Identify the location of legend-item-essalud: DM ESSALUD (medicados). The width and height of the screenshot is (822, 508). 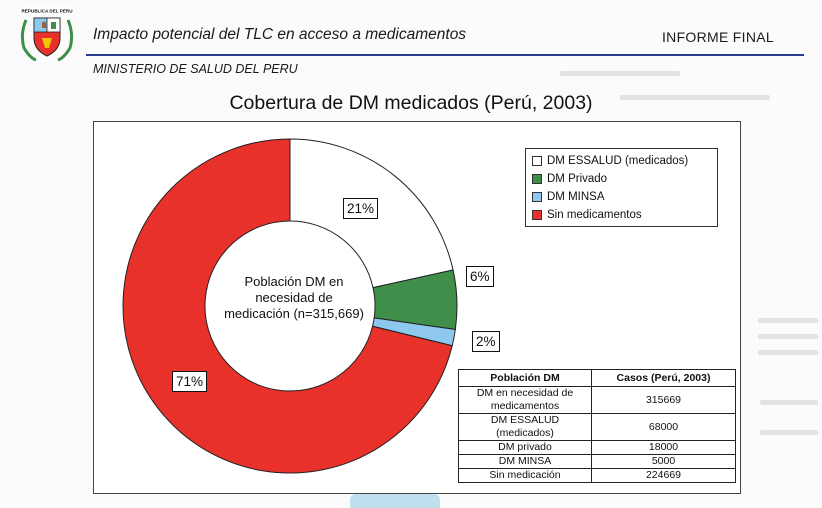
(621, 161).